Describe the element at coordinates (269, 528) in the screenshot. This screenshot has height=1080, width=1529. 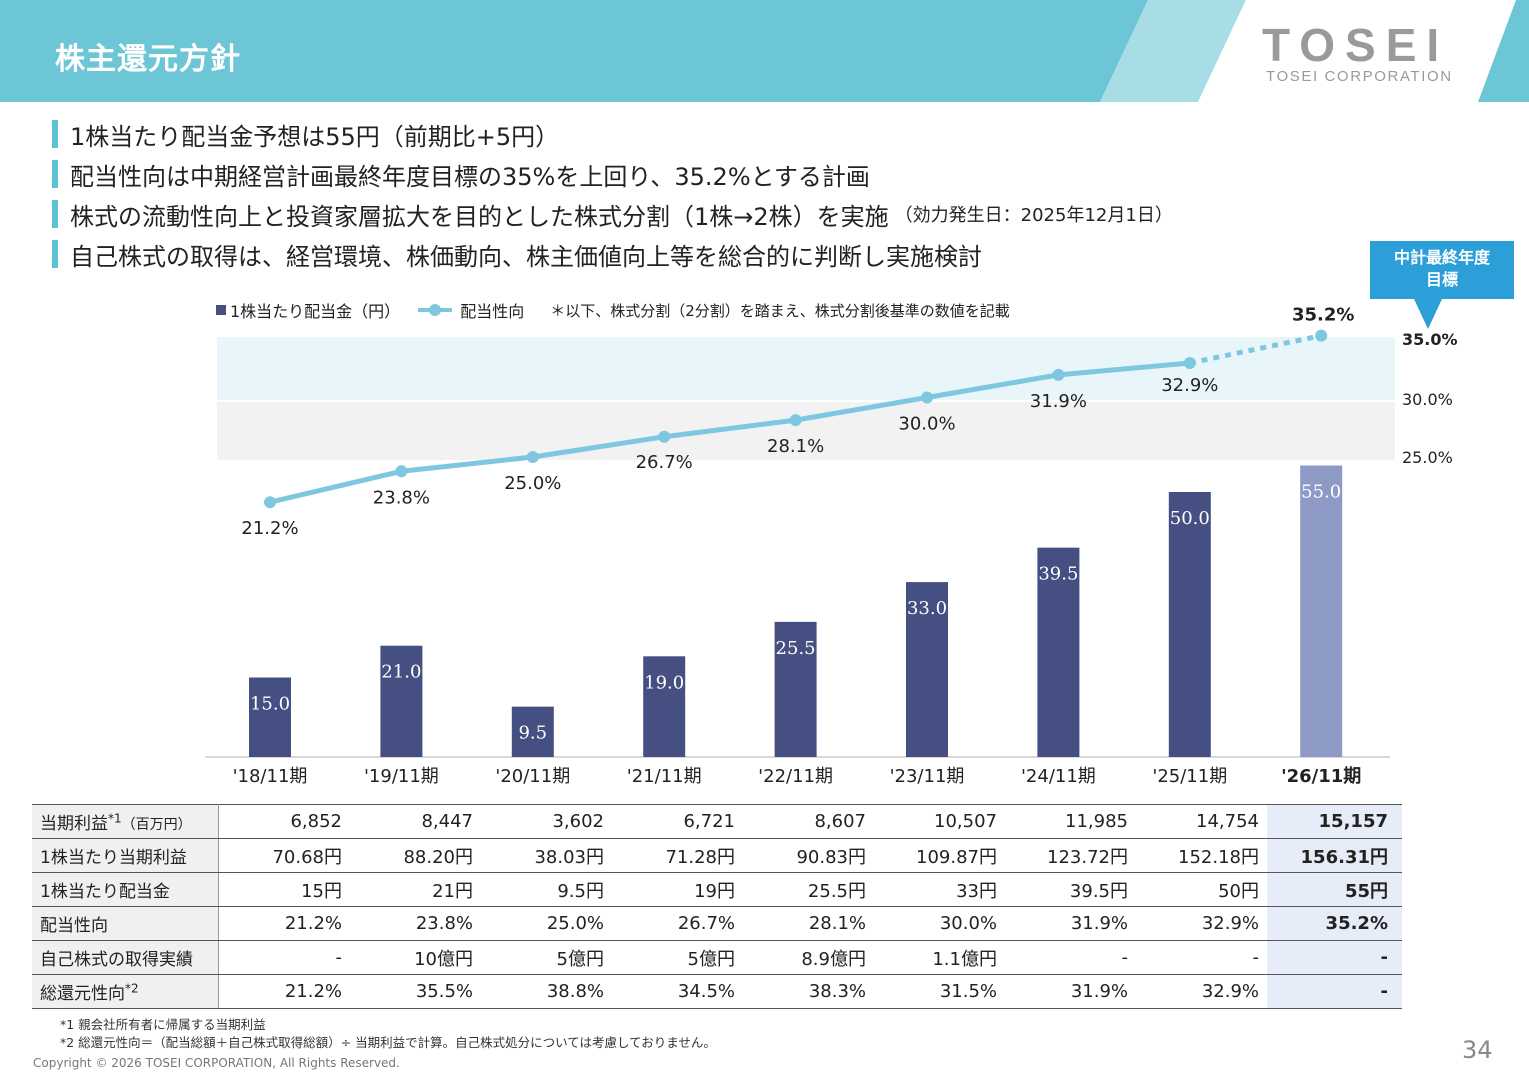
I see `payout-ratio-label: 21.2%` at that location.